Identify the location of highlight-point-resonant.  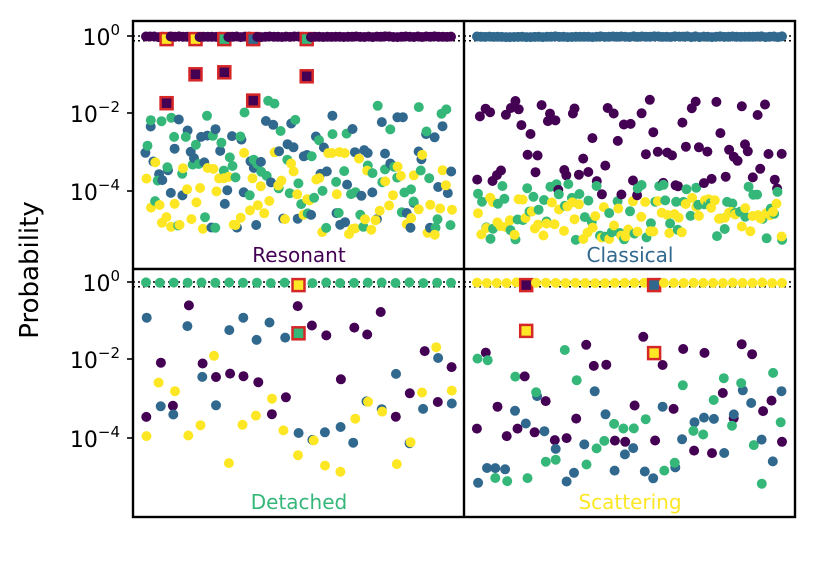
(166, 103).